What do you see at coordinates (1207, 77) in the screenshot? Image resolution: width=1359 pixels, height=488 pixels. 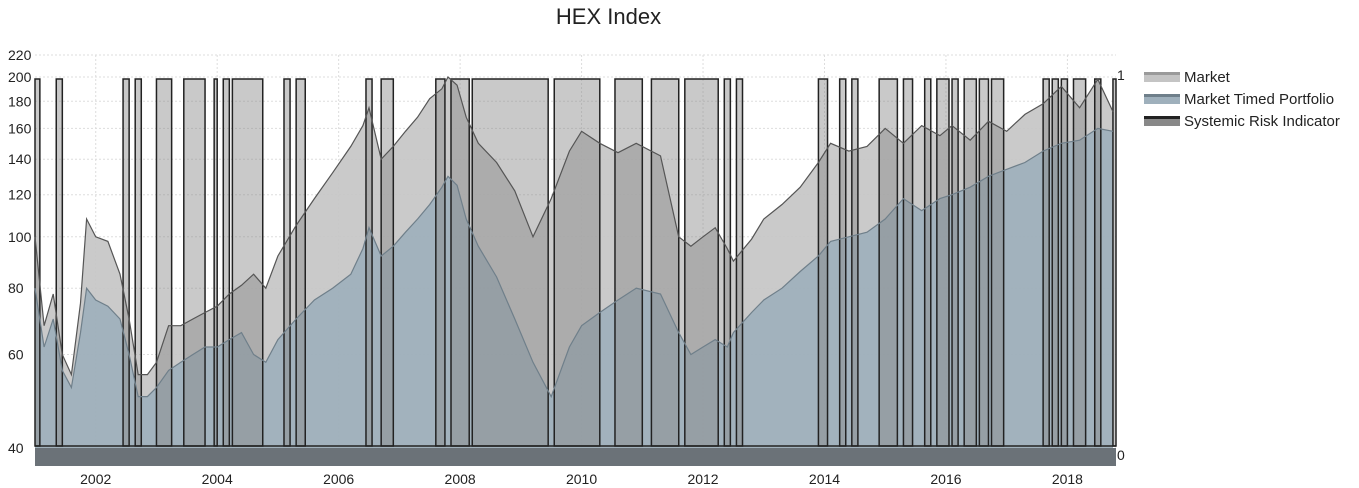 I see `legend-label-market: Market` at bounding box center [1207, 77].